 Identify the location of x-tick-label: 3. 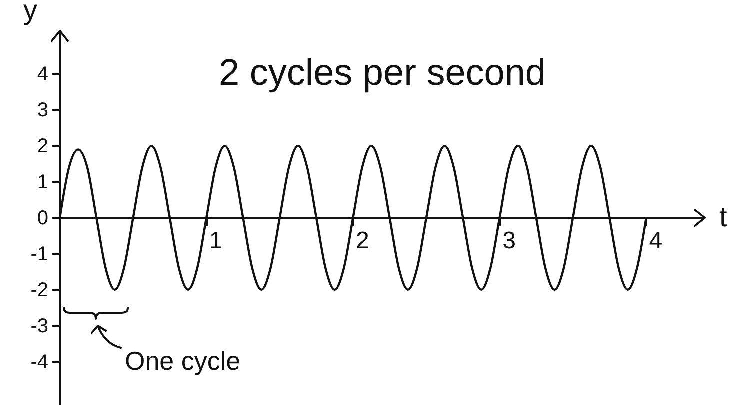
(509, 241).